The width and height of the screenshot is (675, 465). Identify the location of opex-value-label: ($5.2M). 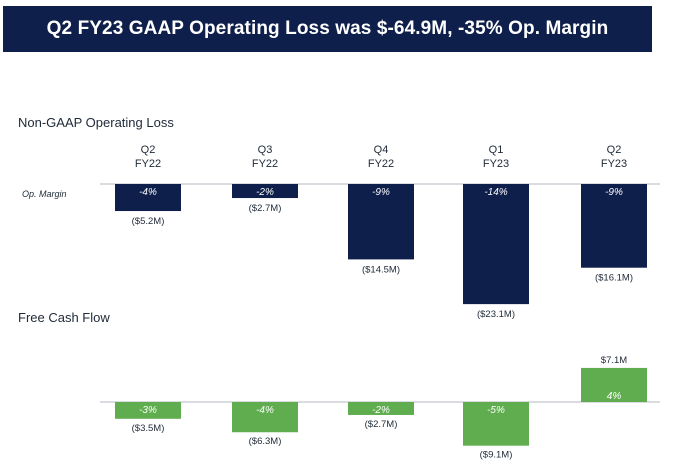
(148, 221).